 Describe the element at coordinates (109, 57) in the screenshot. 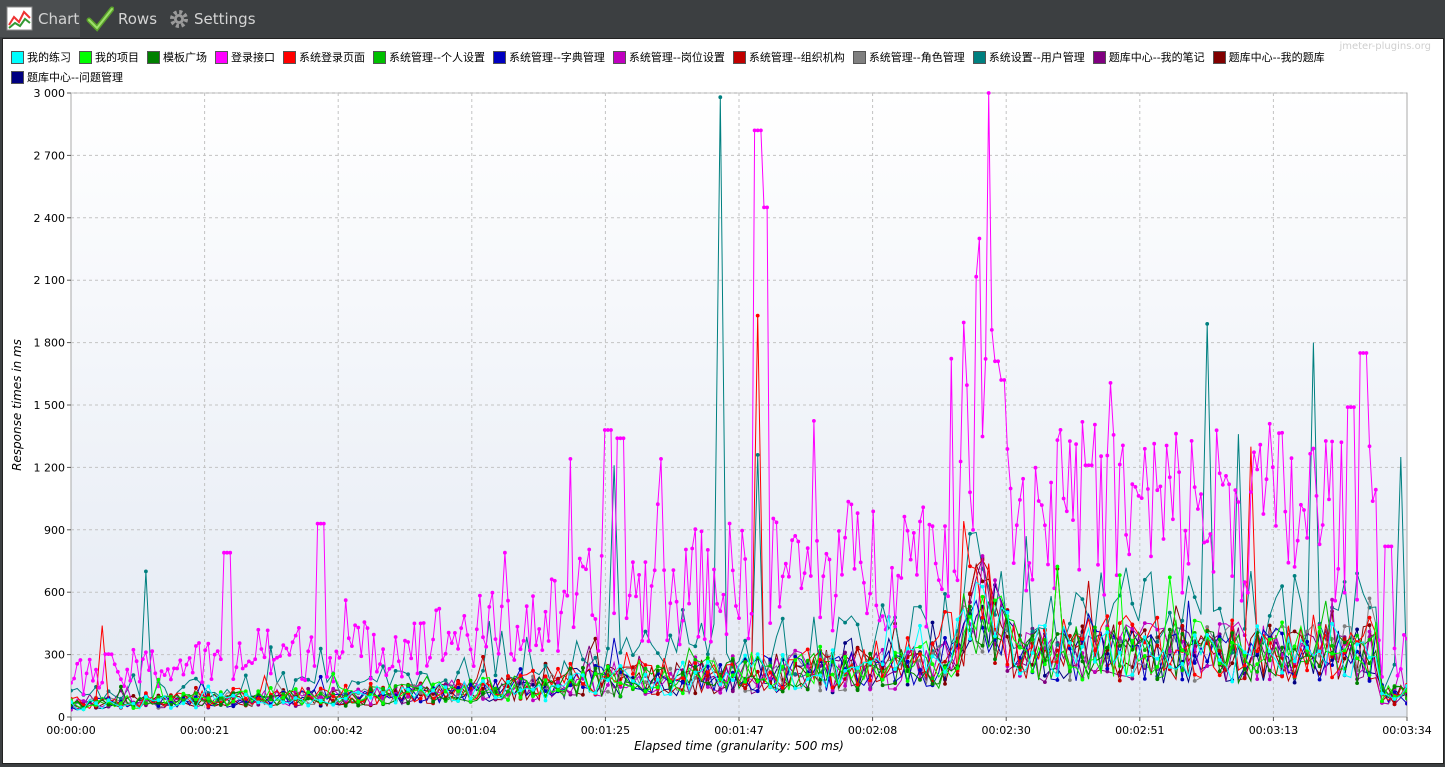

I see `legend-item: 我的项目` at that location.